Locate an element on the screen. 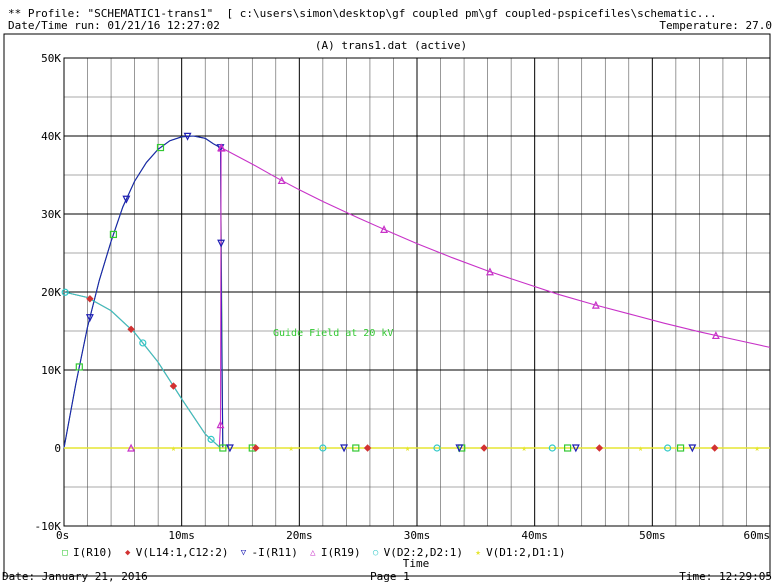  legend-item: ○ V(D2:2,D2:1) is located at coordinates (417, 552).